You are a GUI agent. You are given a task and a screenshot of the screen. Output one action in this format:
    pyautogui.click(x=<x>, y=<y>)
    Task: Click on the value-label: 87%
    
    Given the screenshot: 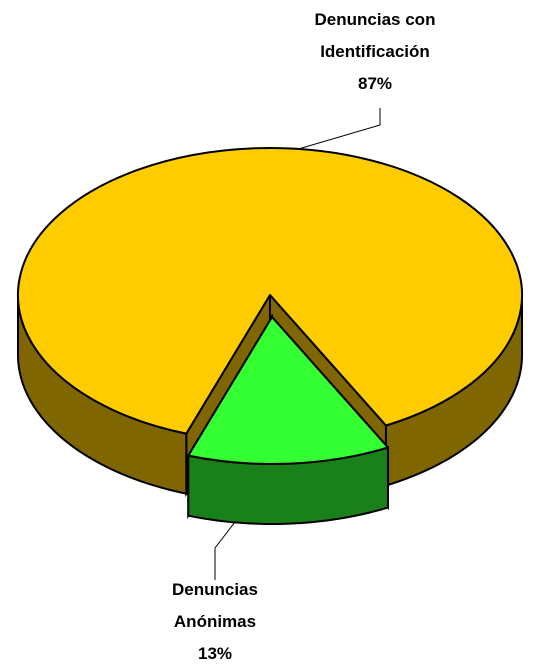 What is the action you would take?
    pyautogui.click(x=375, y=83)
    